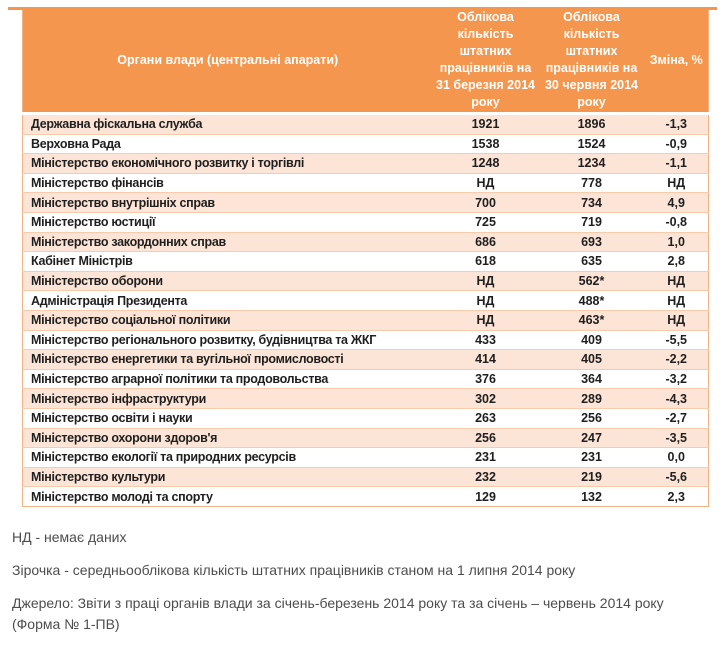 The image size is (725, 650). I want to click on table-row: Міністерство культури 232 219 -5,6, so click(365, 476).